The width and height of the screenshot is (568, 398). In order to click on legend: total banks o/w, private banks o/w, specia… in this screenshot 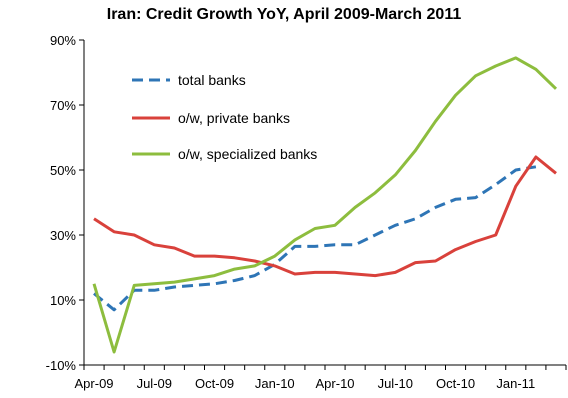, I will do `click(224, 117)`.